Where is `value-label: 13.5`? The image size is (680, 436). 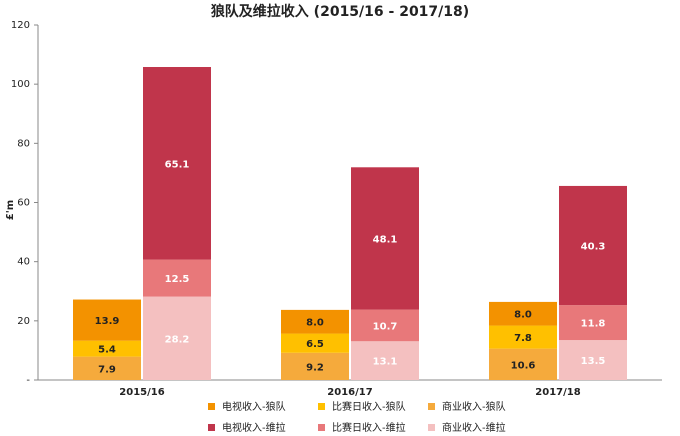 value-label: 13.5 is located at coordinates (593, 361).